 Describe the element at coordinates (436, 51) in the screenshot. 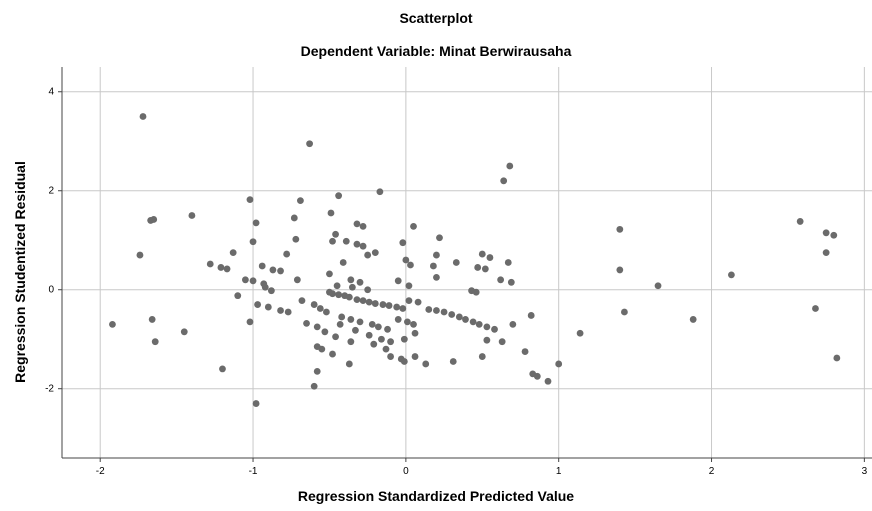

I see `chart-subtitle: Dependent Variable: Minat Berwirausaha` at that location.